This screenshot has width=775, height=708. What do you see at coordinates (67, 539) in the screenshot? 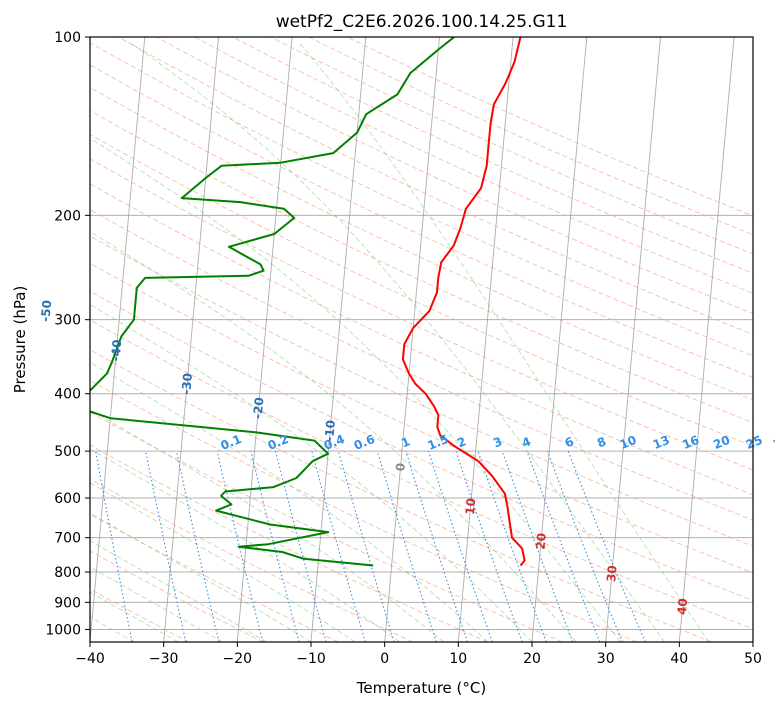
I see `y-tick-label: 700` at bounding box center [67, 539].